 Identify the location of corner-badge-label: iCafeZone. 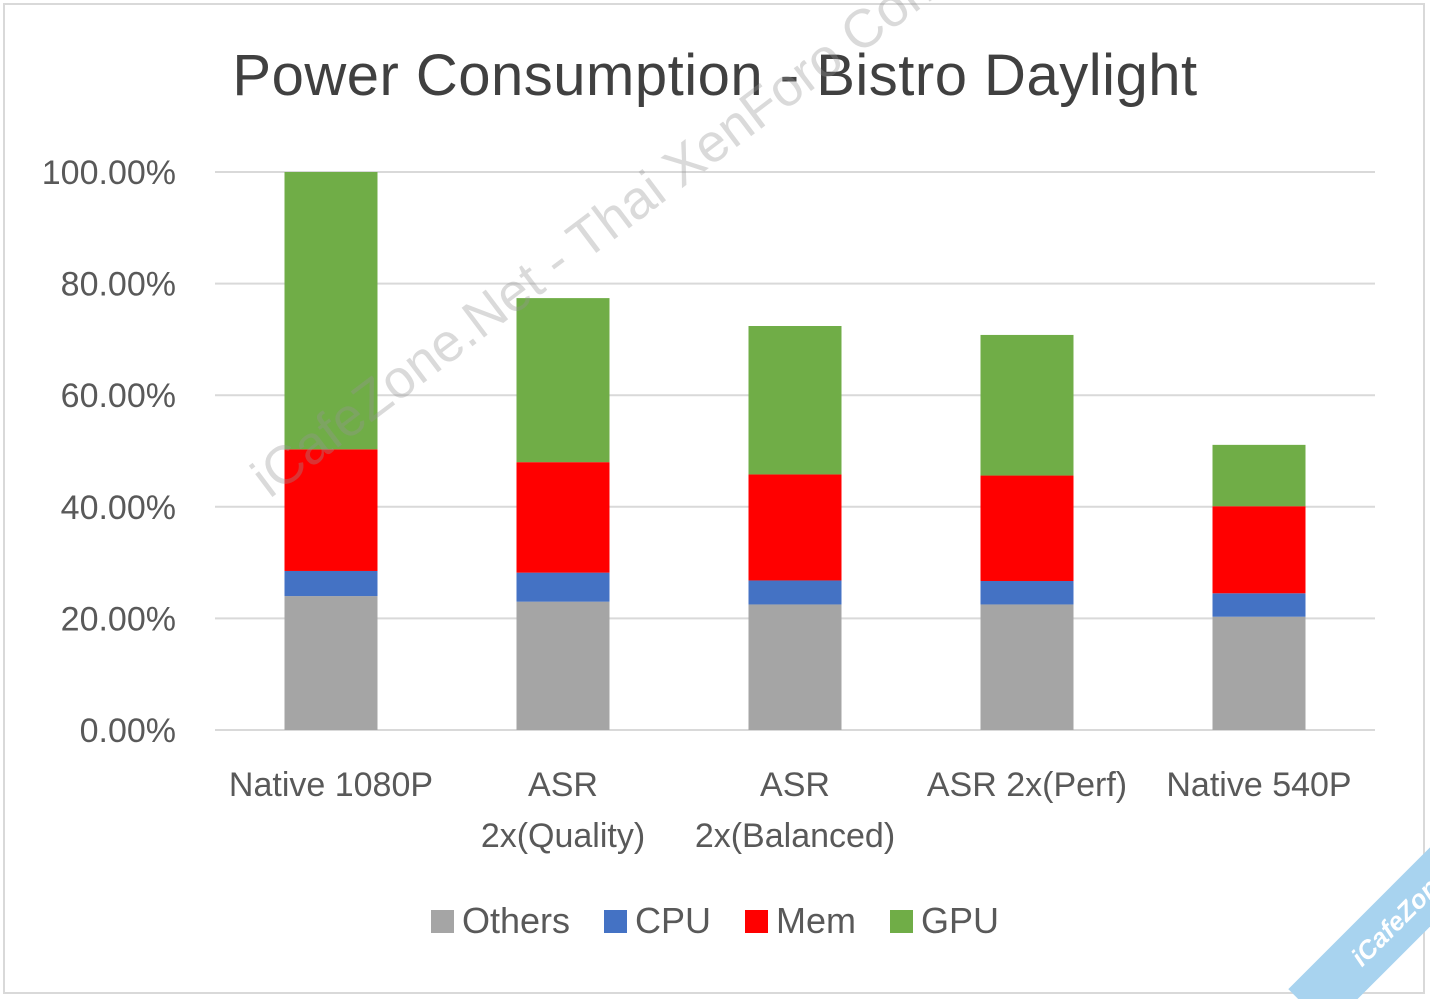
(1359, 909).